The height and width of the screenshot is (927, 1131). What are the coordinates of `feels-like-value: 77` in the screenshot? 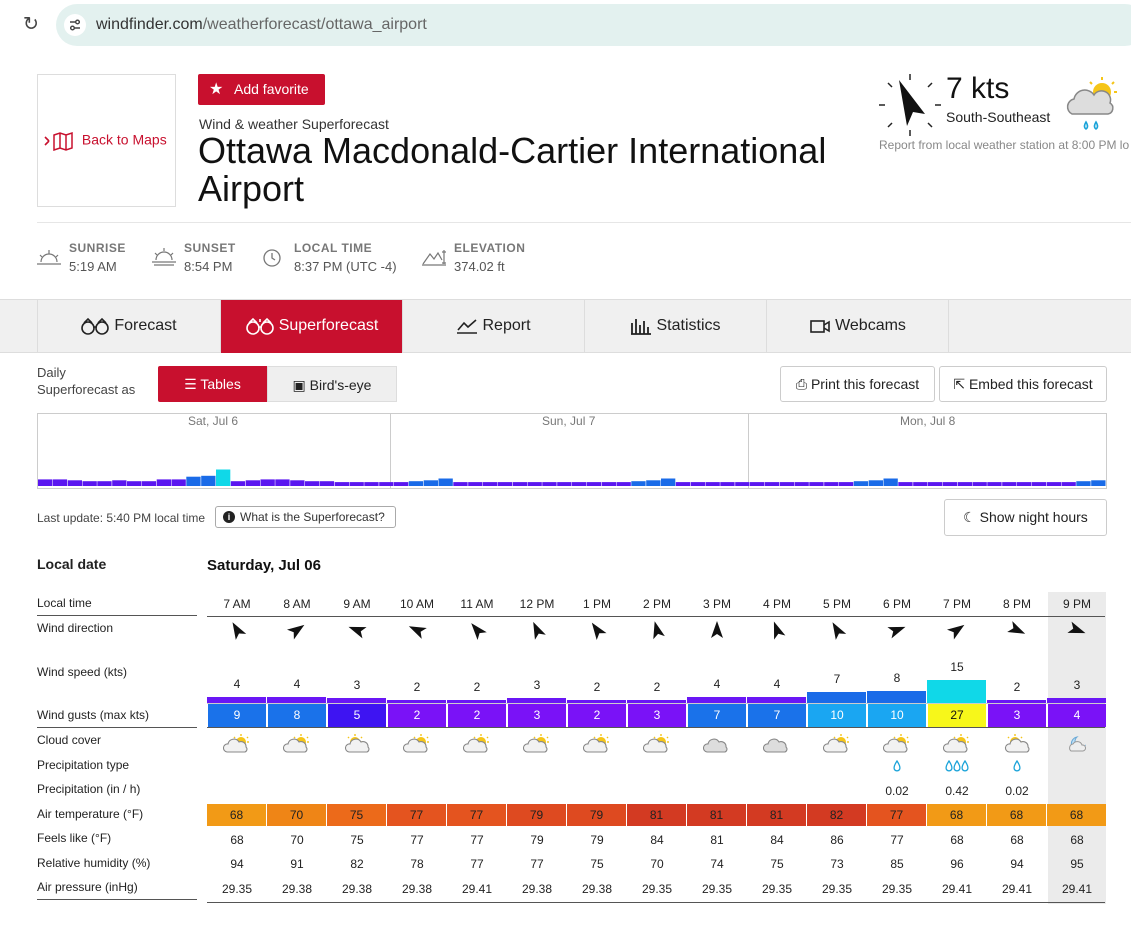 It's located at (897, 840).